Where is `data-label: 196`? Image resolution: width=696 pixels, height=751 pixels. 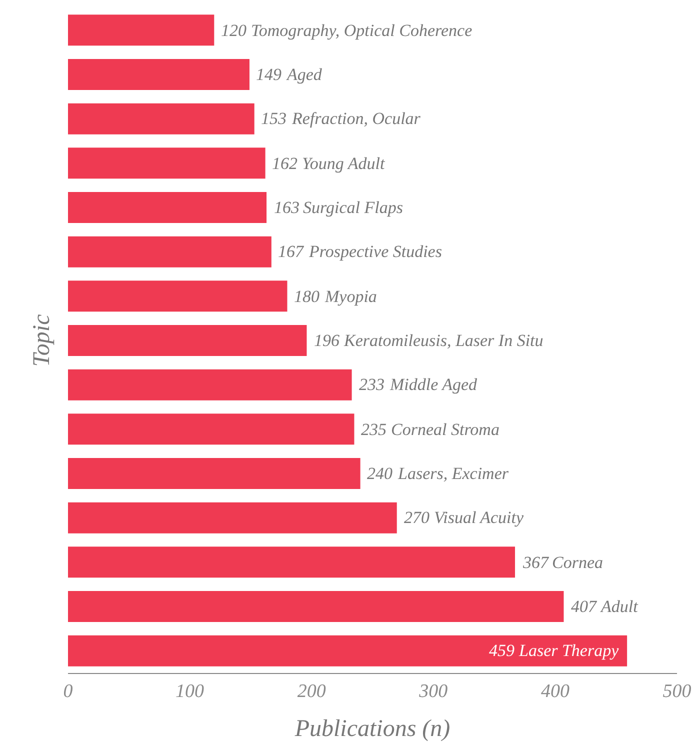
data-label: 196 is located at coordinates (327, 340).